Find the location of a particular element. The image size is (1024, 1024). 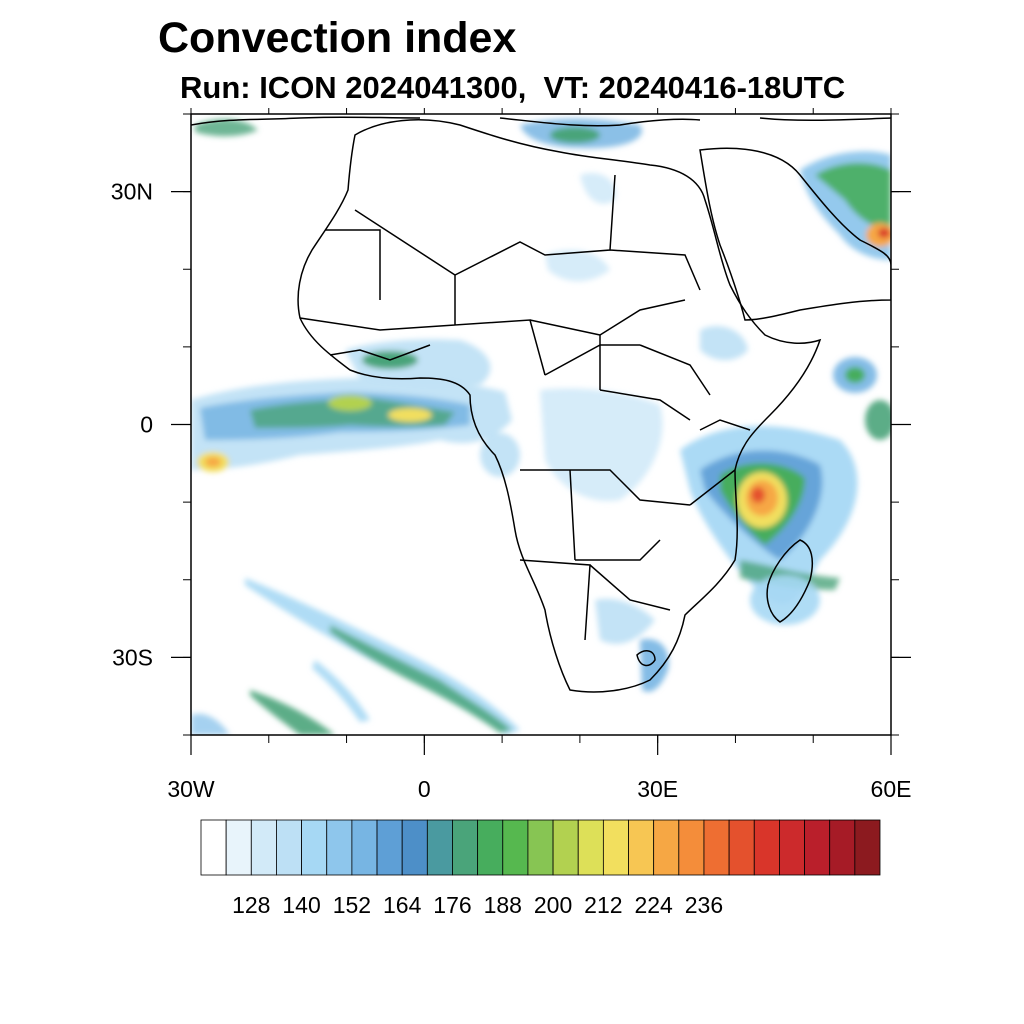

x-tick-label: 60E is located at coordinates (891, 789).